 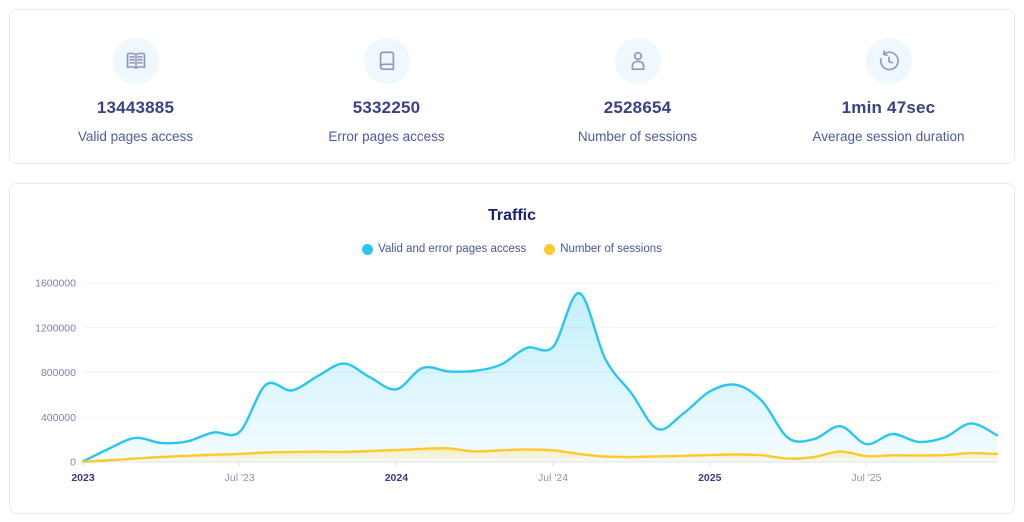 What do you see at coordinates (58, 373) in the screenshot?
I see `y-axis-tick-label: 800000` at bounding box center [58, 373].